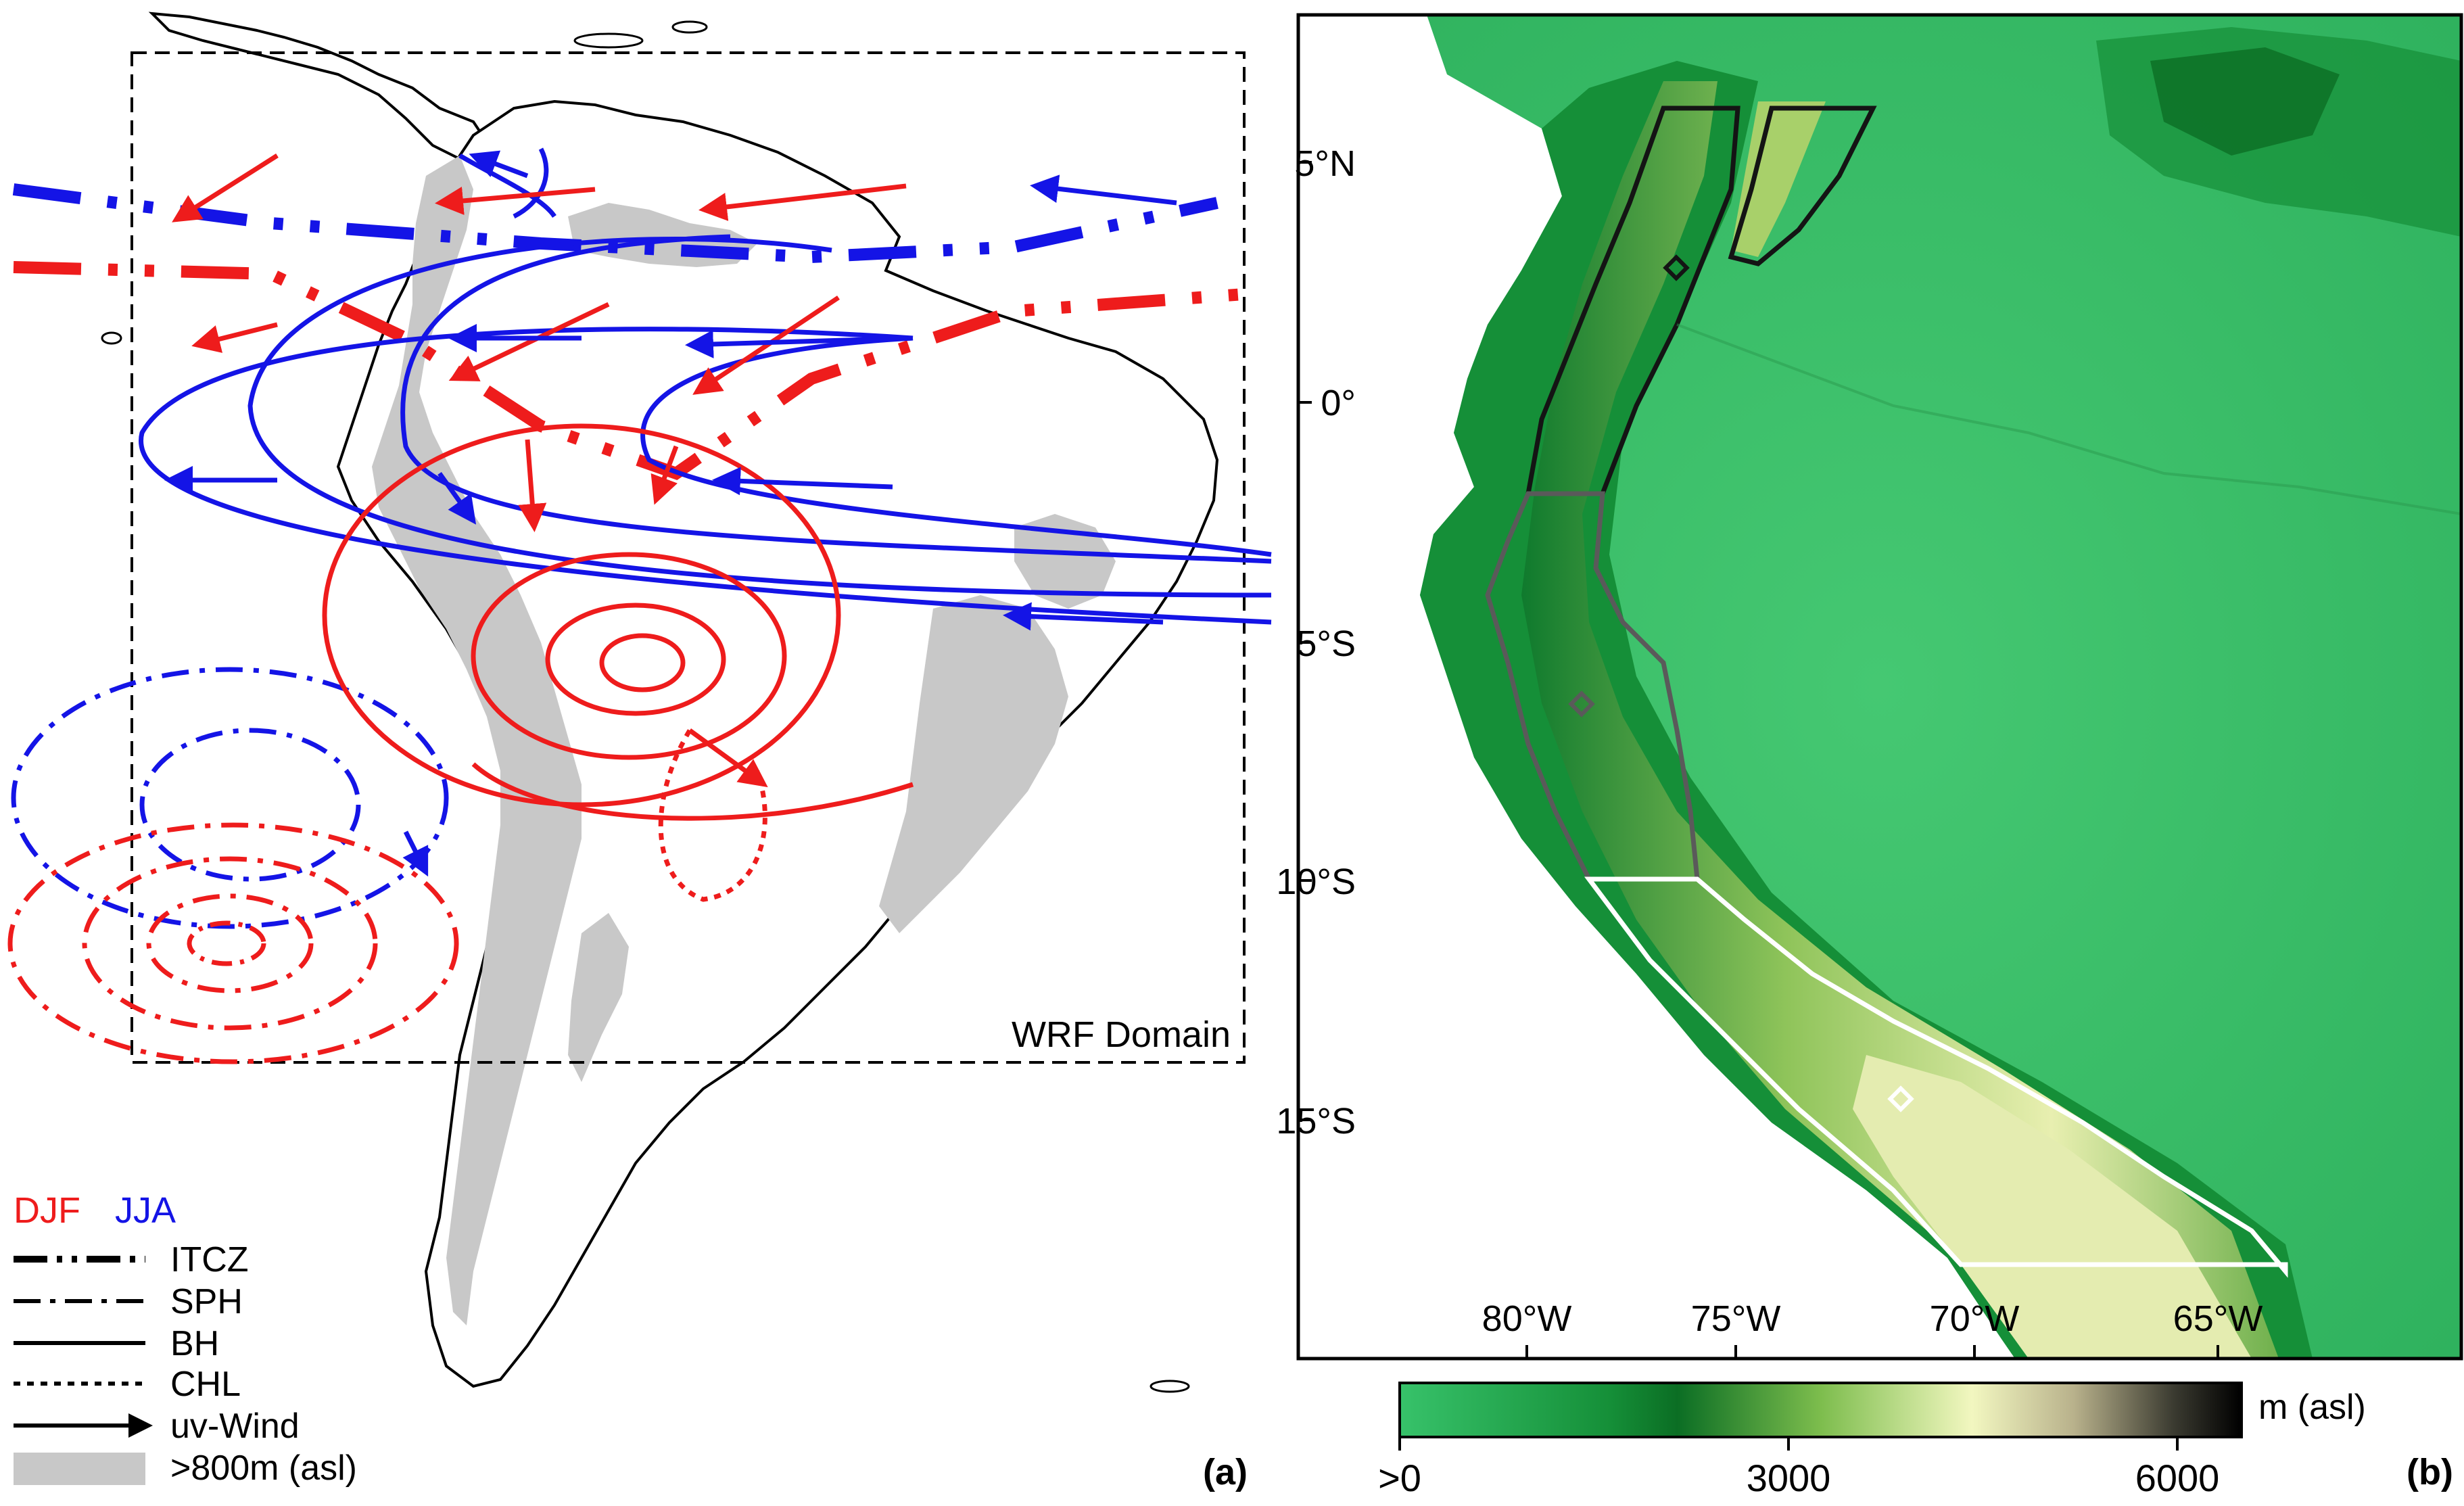 The width and height of the screenshot is (2464, 1506). What do you see at coordinates (1316, 882) in the screenshot?
I see `lat-label: 10°S` at bounding box center [1316, 882].